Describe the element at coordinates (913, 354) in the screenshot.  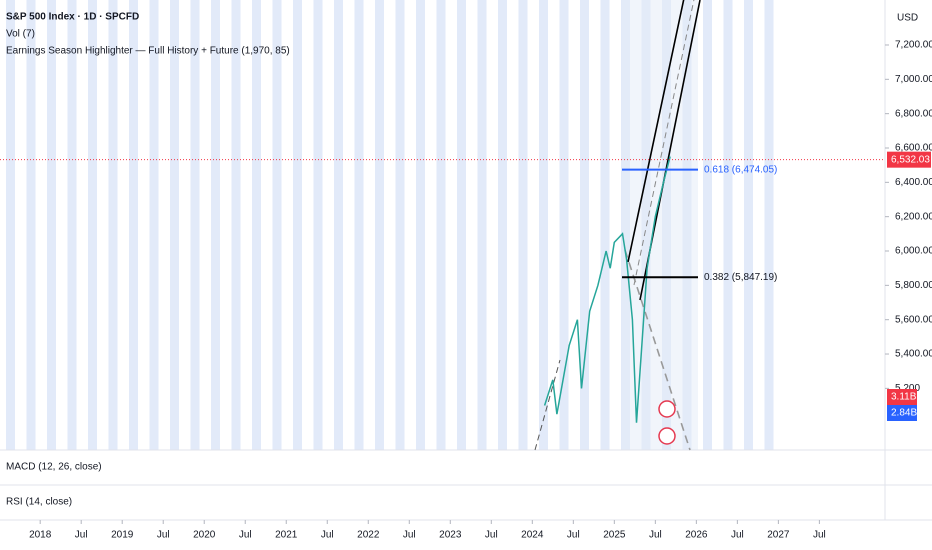
I see `price-tick-label: 5,400.00` at that location.